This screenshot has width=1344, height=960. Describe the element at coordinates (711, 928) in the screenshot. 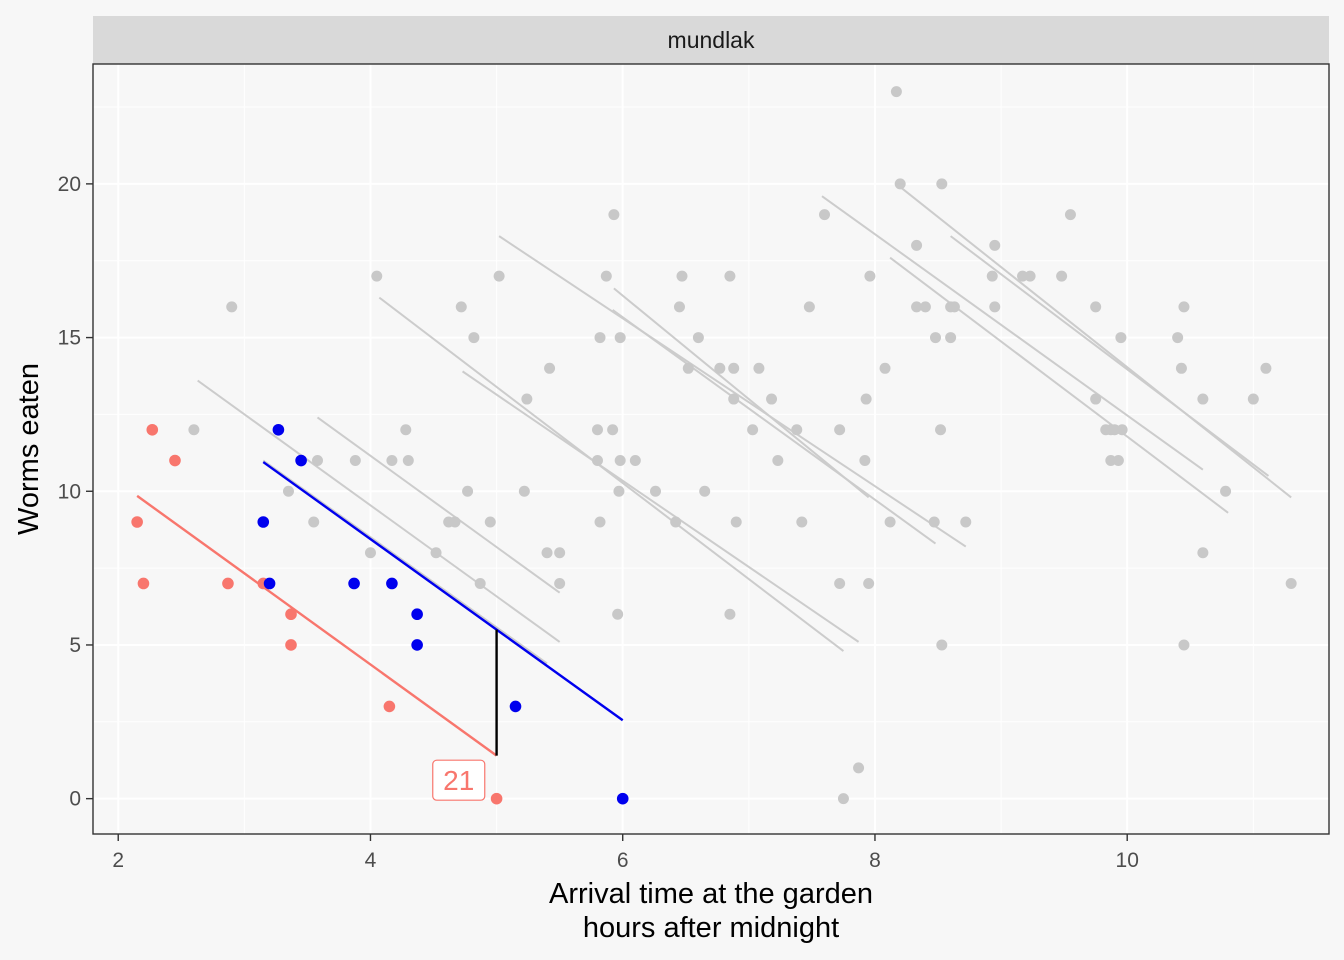

I see `x-axis-title-line2: hours after midnight` at that location.